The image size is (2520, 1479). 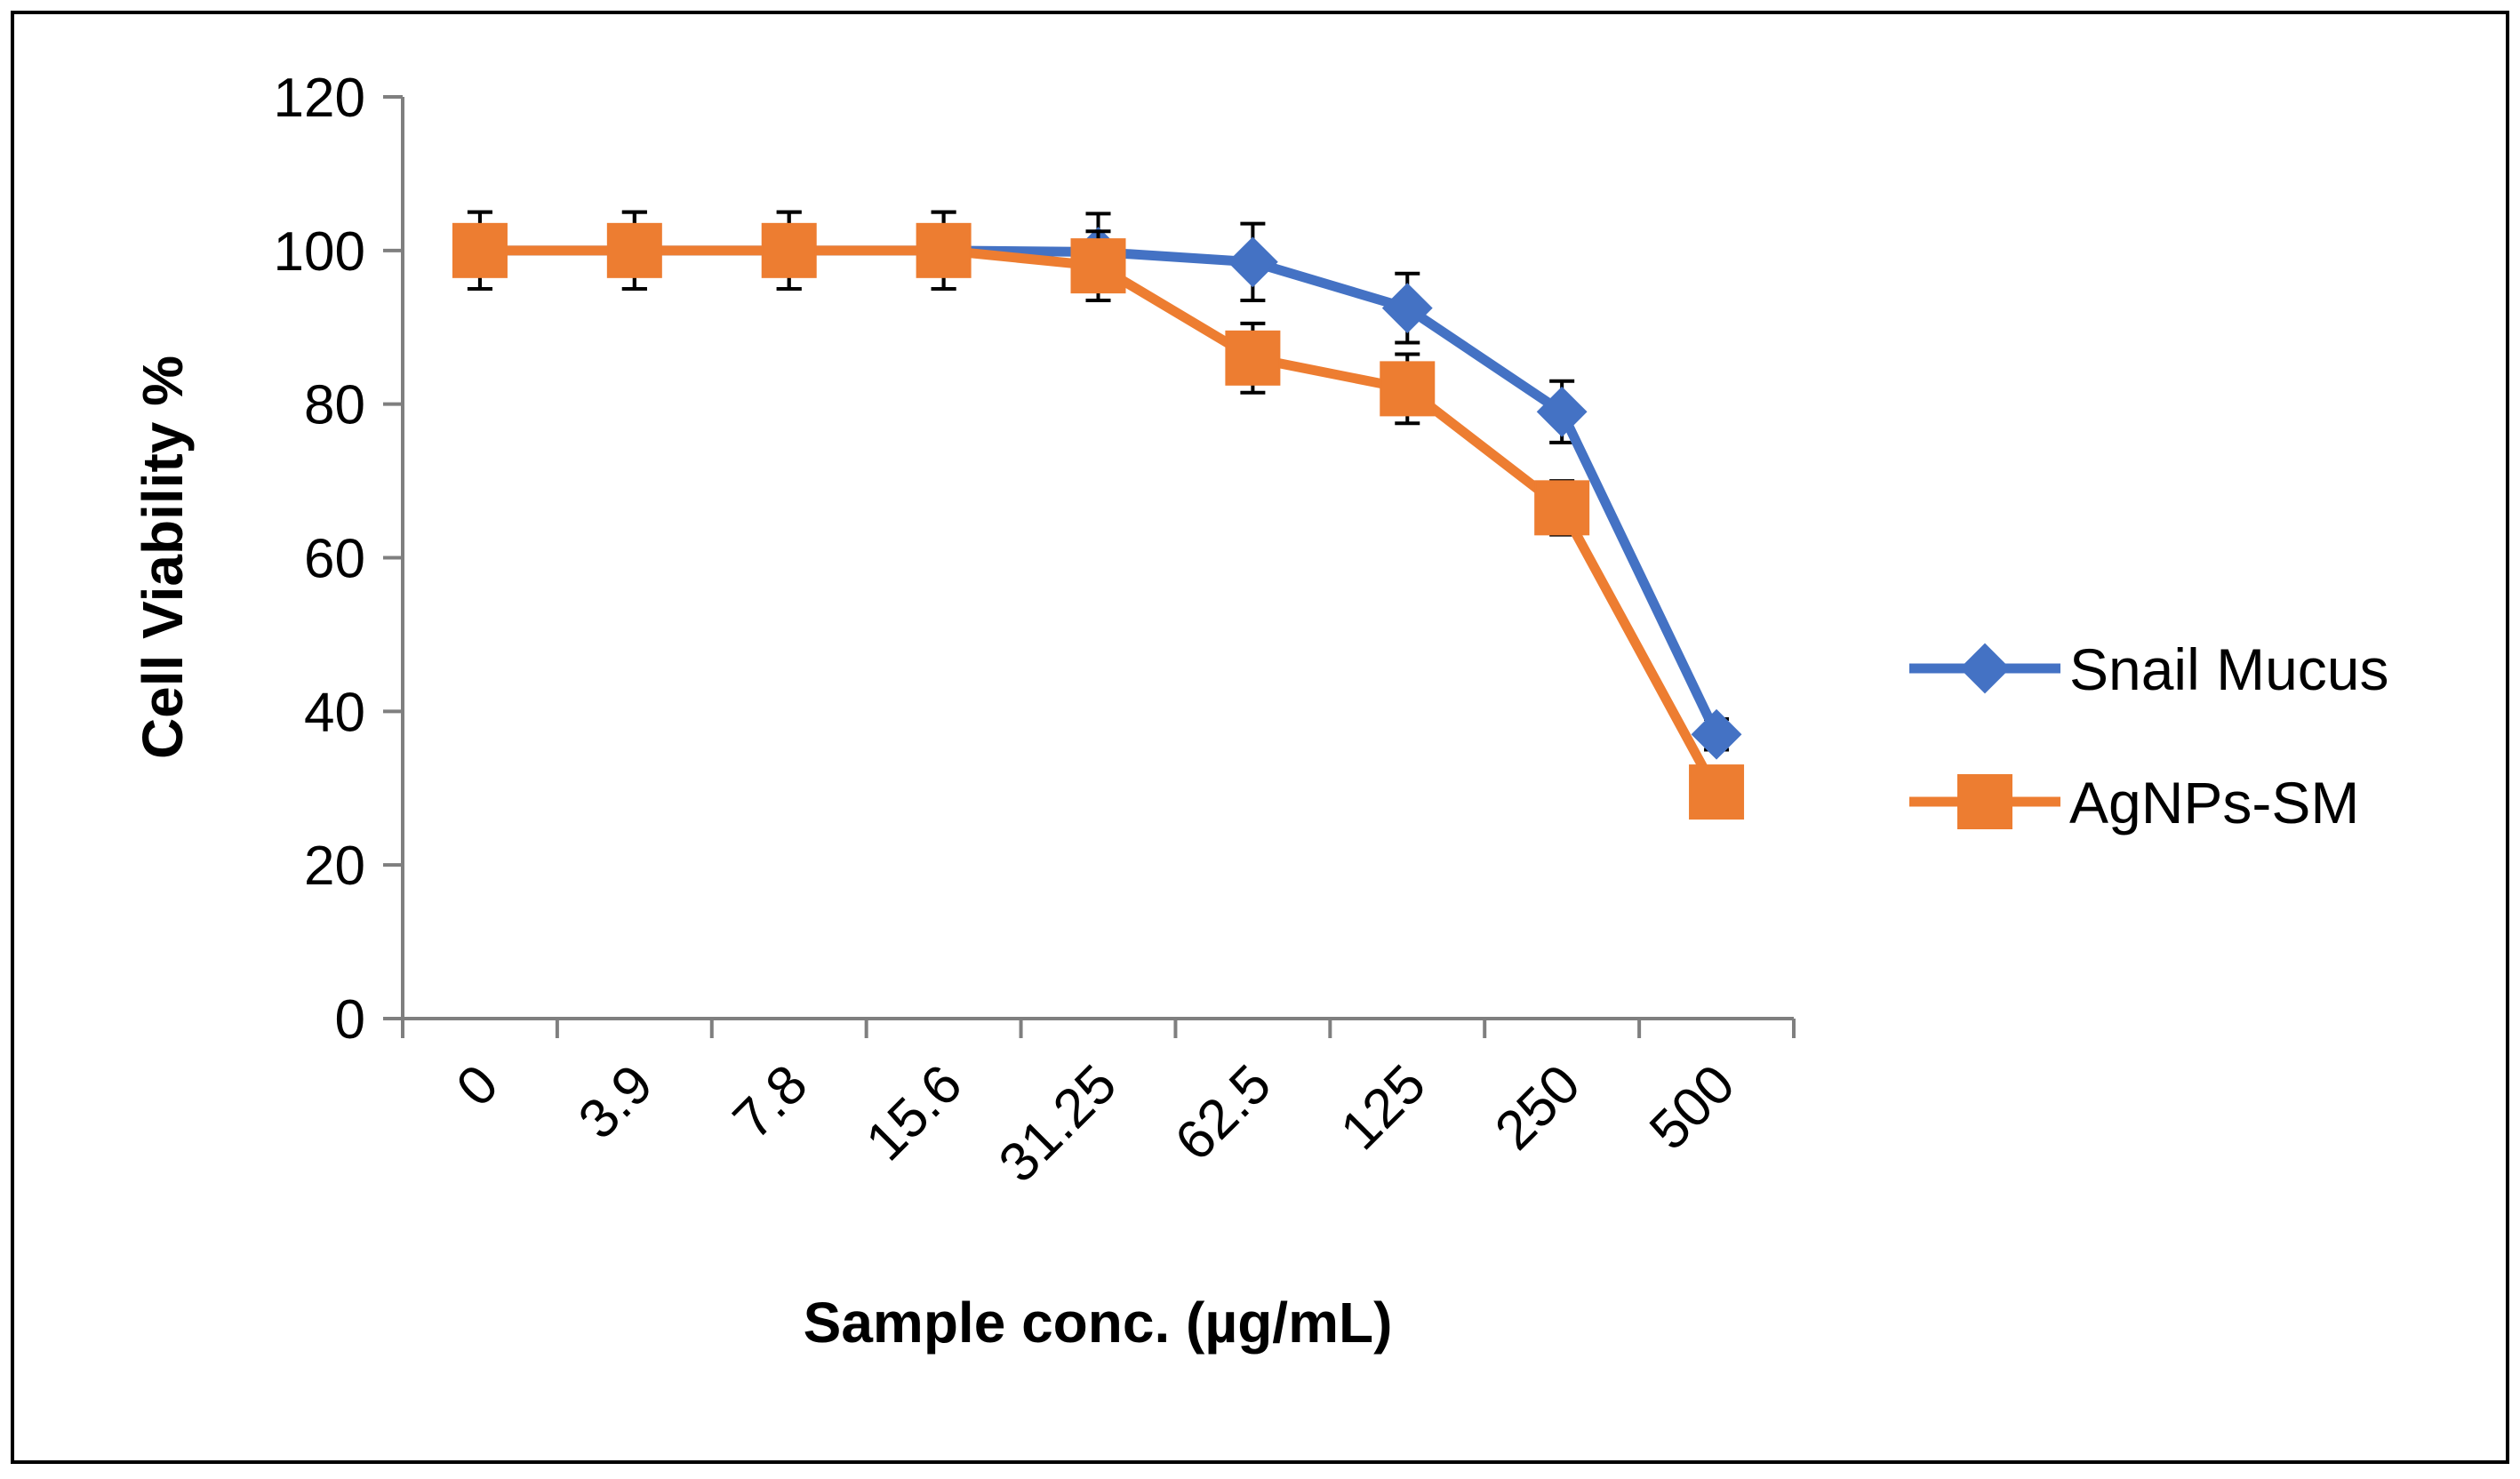 I want to click on legend: Snail Mucus AgNPs-SM, so click(x=2149, y=736).